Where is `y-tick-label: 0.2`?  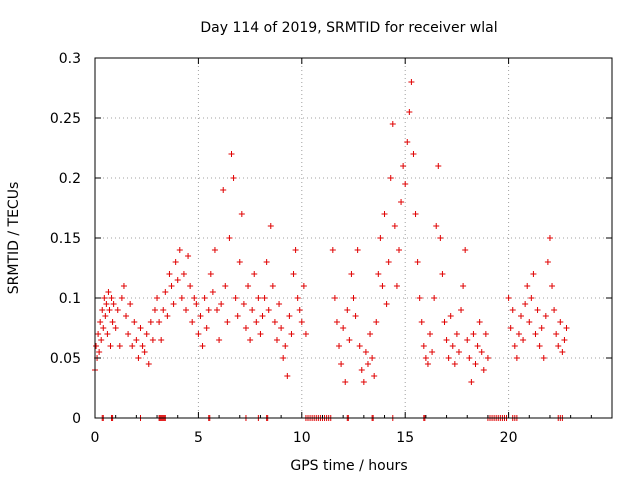
y-tick-label: 0.2 is located at coordinates (70, 179).